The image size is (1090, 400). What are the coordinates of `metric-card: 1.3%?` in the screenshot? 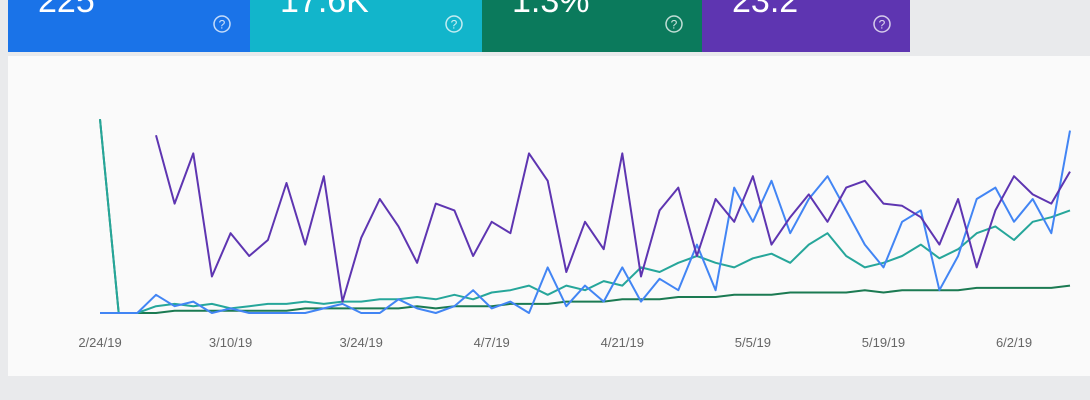 It's located at (592, 26).